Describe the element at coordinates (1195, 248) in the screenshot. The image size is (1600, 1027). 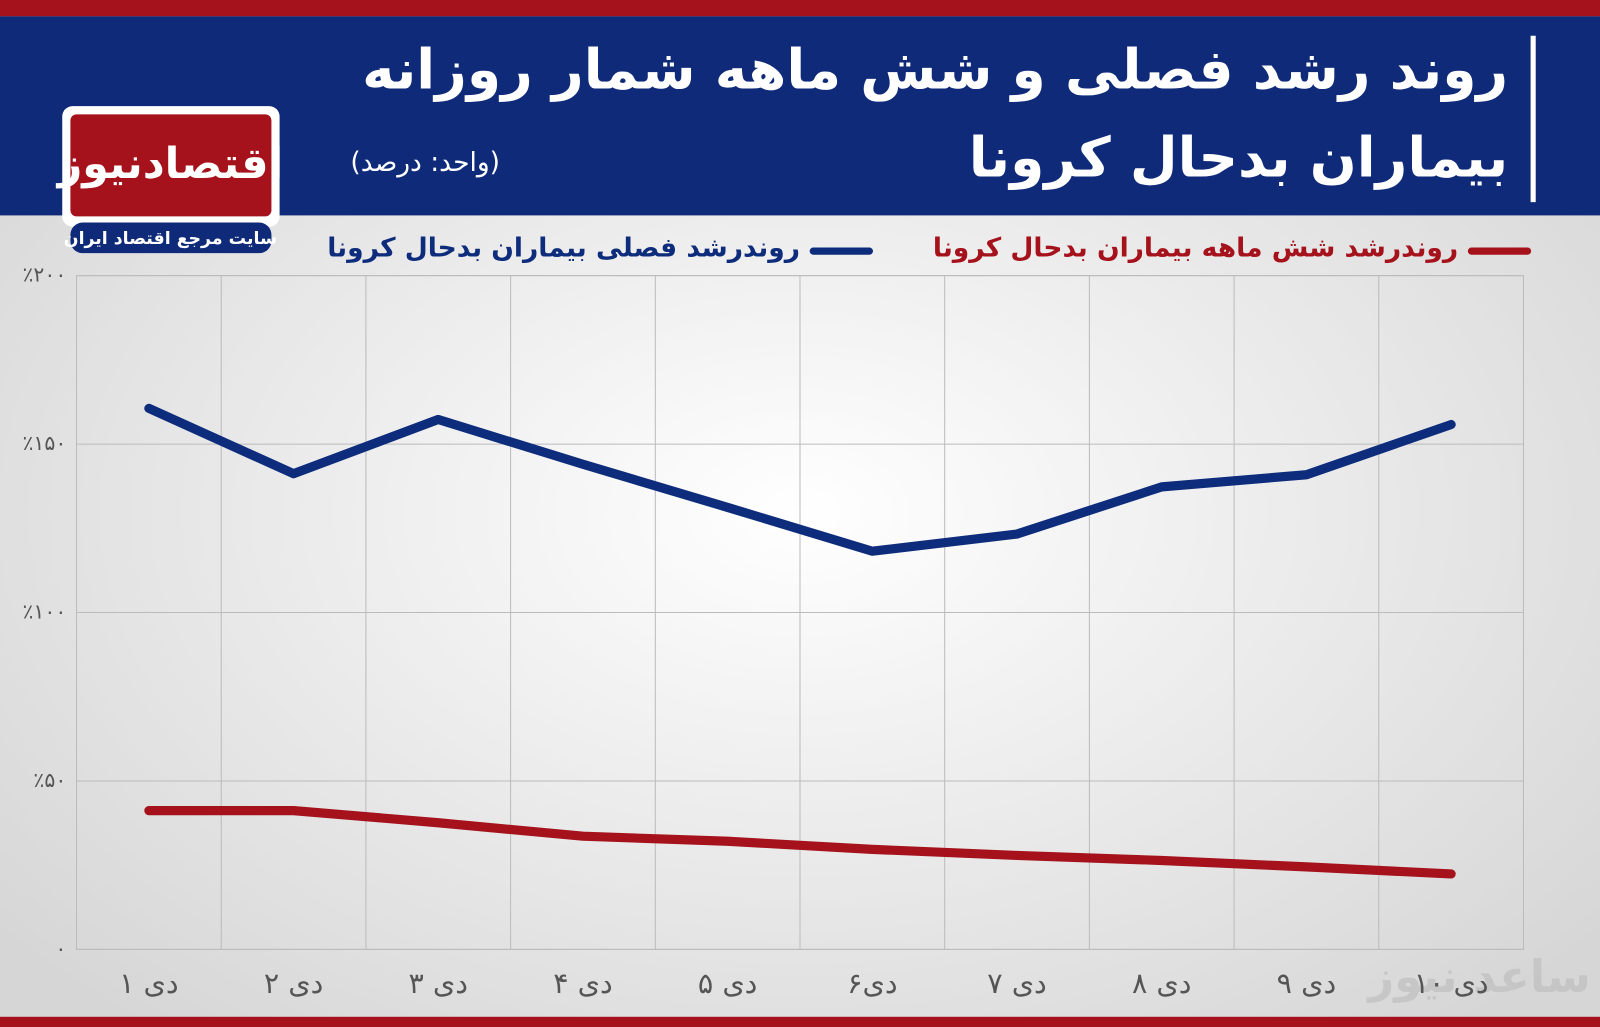
I see `legend-label: روندرشد شش ماهه بیماران بدحال کرونا` at that location.